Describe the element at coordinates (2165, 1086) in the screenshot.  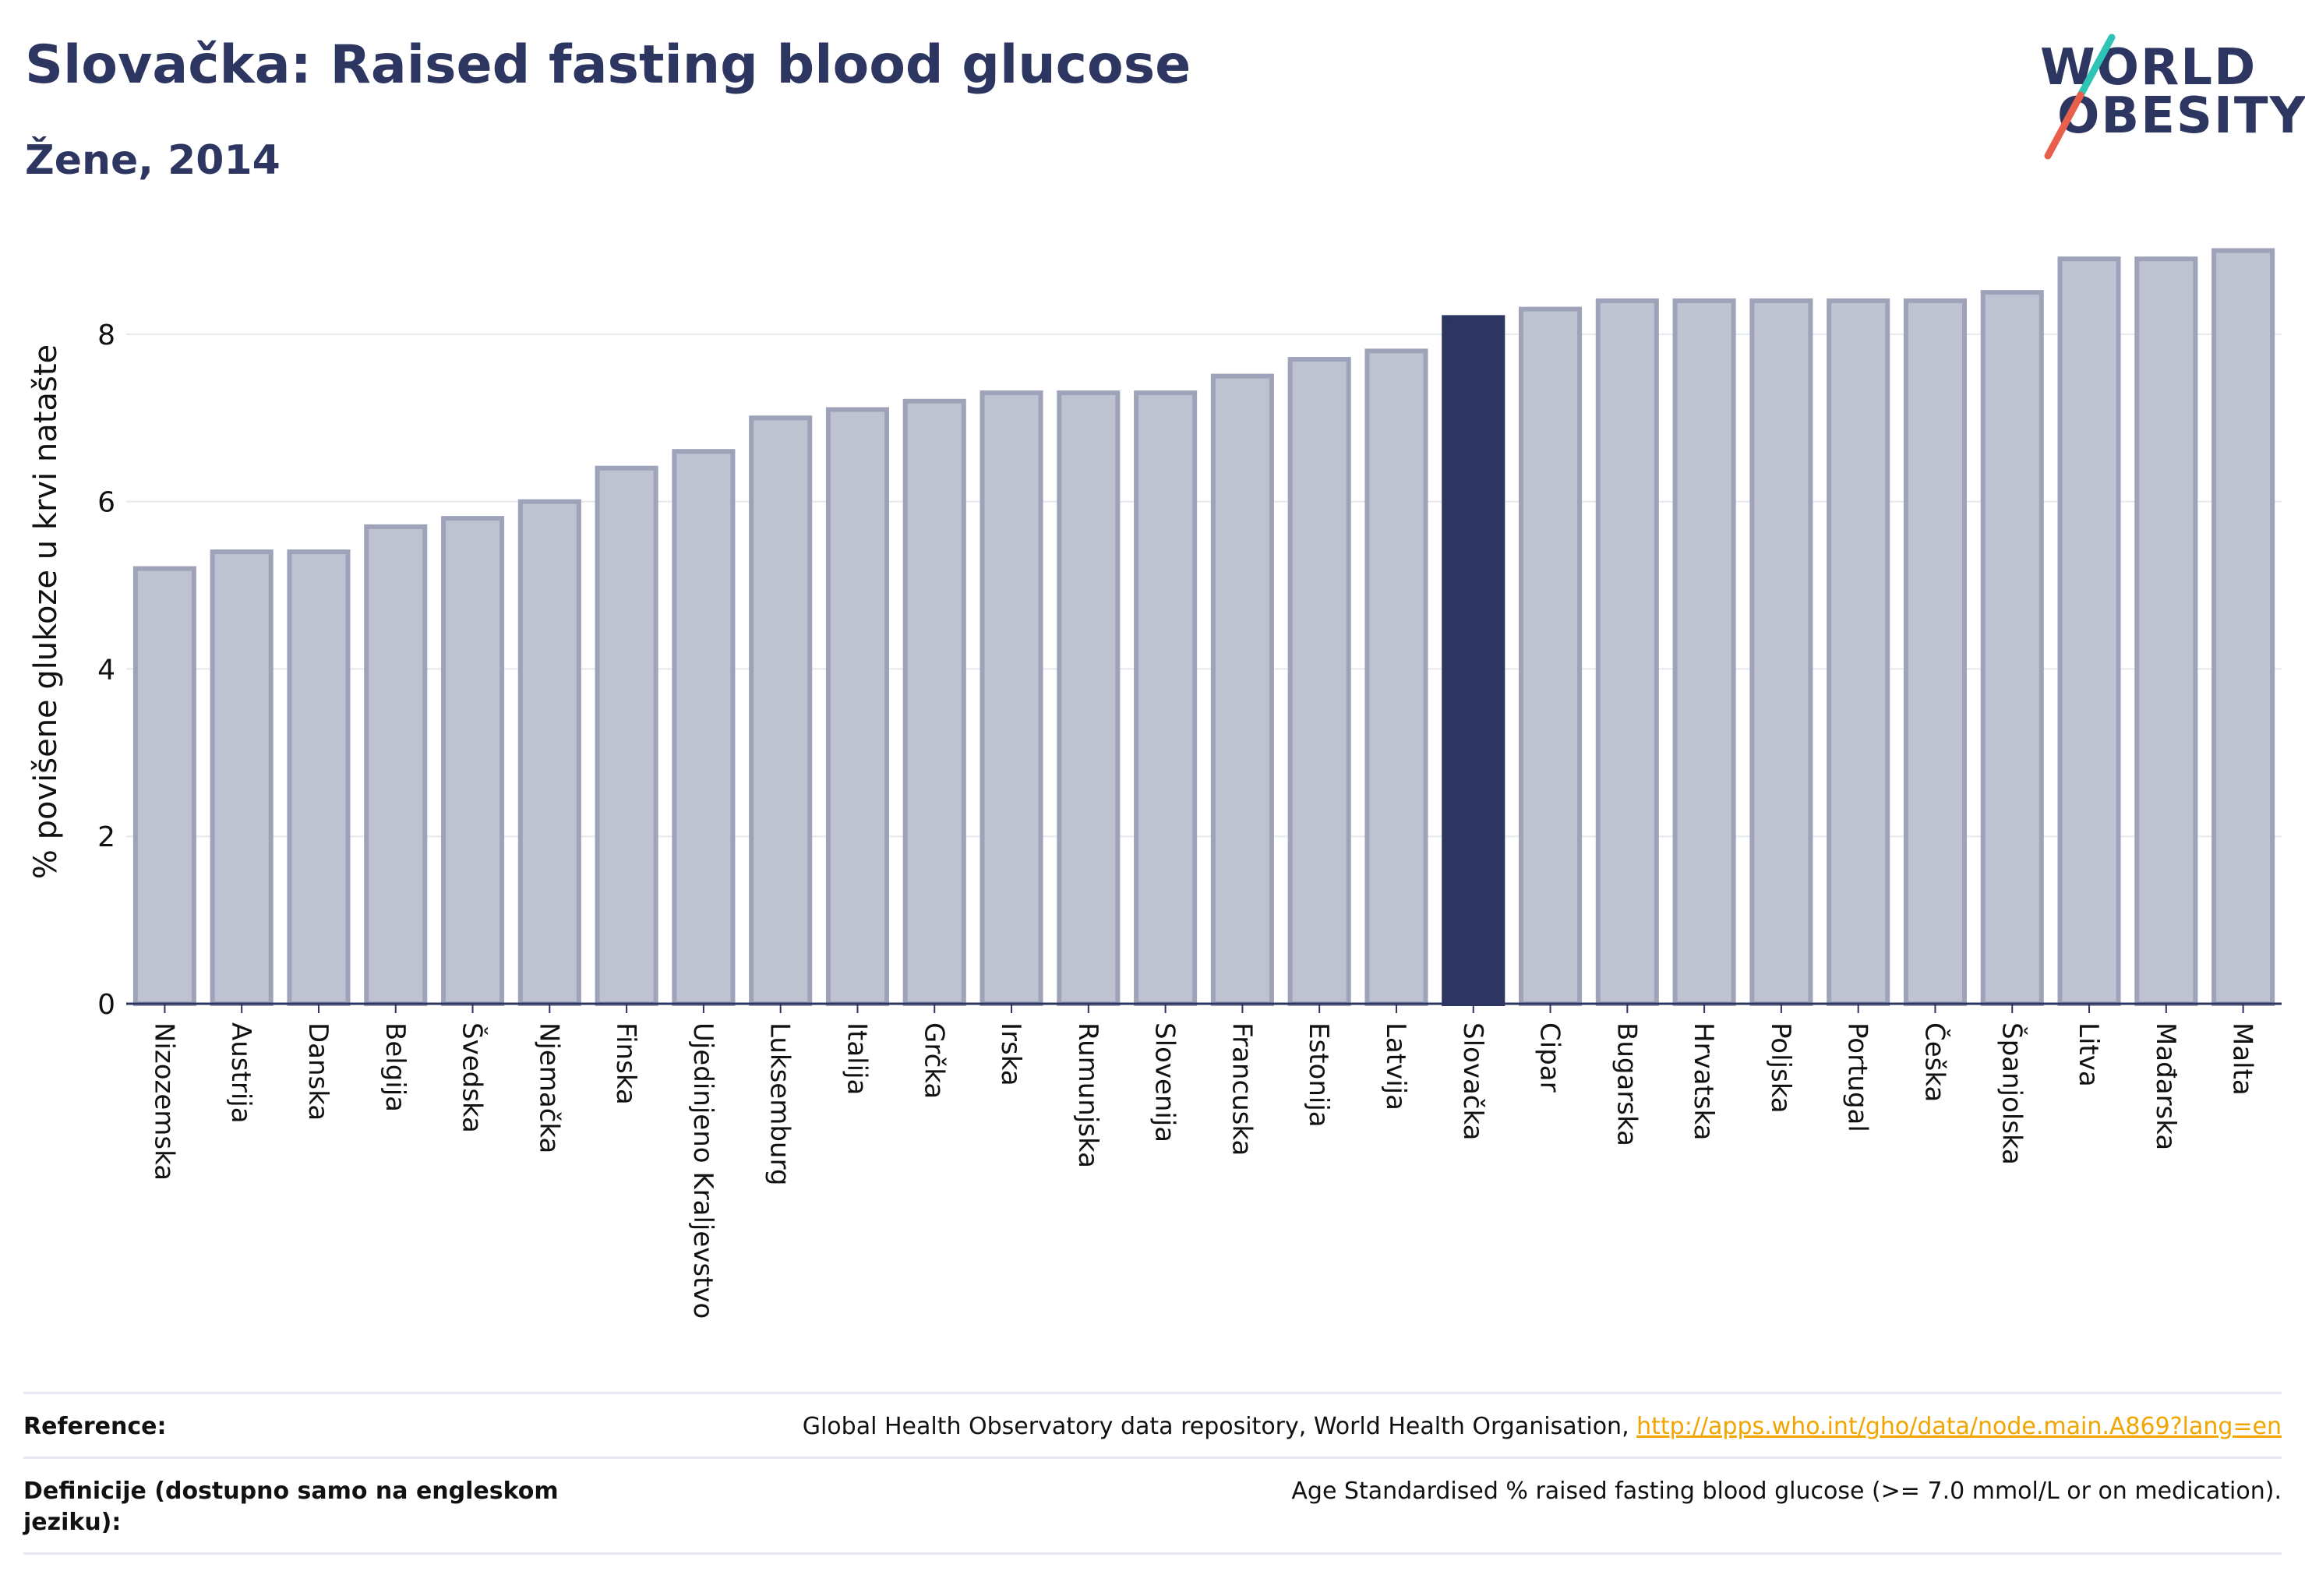
I see `x-tick-label: Mađarska` at that location.